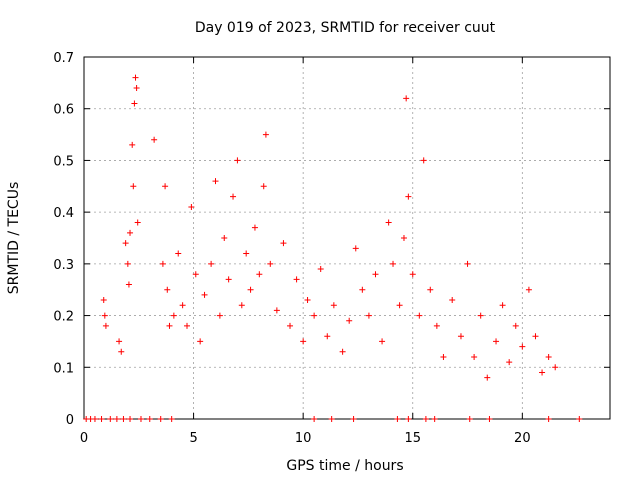 The image size is (640, 480). What do you see at coordinates (84, 438) in the screenshot?
I see `x-tick-label: 0` at bounding box center [84, 438].